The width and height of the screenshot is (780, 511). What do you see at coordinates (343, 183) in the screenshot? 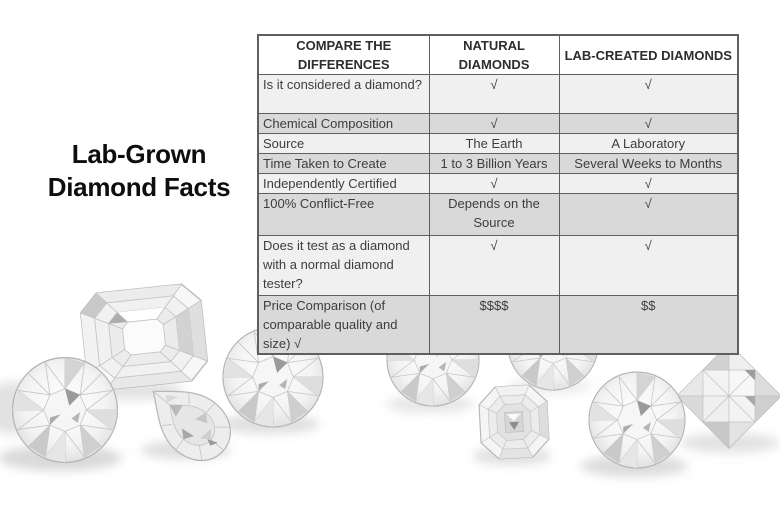
I see `row-label: Independently Certified` at bounding box center [343, 183].